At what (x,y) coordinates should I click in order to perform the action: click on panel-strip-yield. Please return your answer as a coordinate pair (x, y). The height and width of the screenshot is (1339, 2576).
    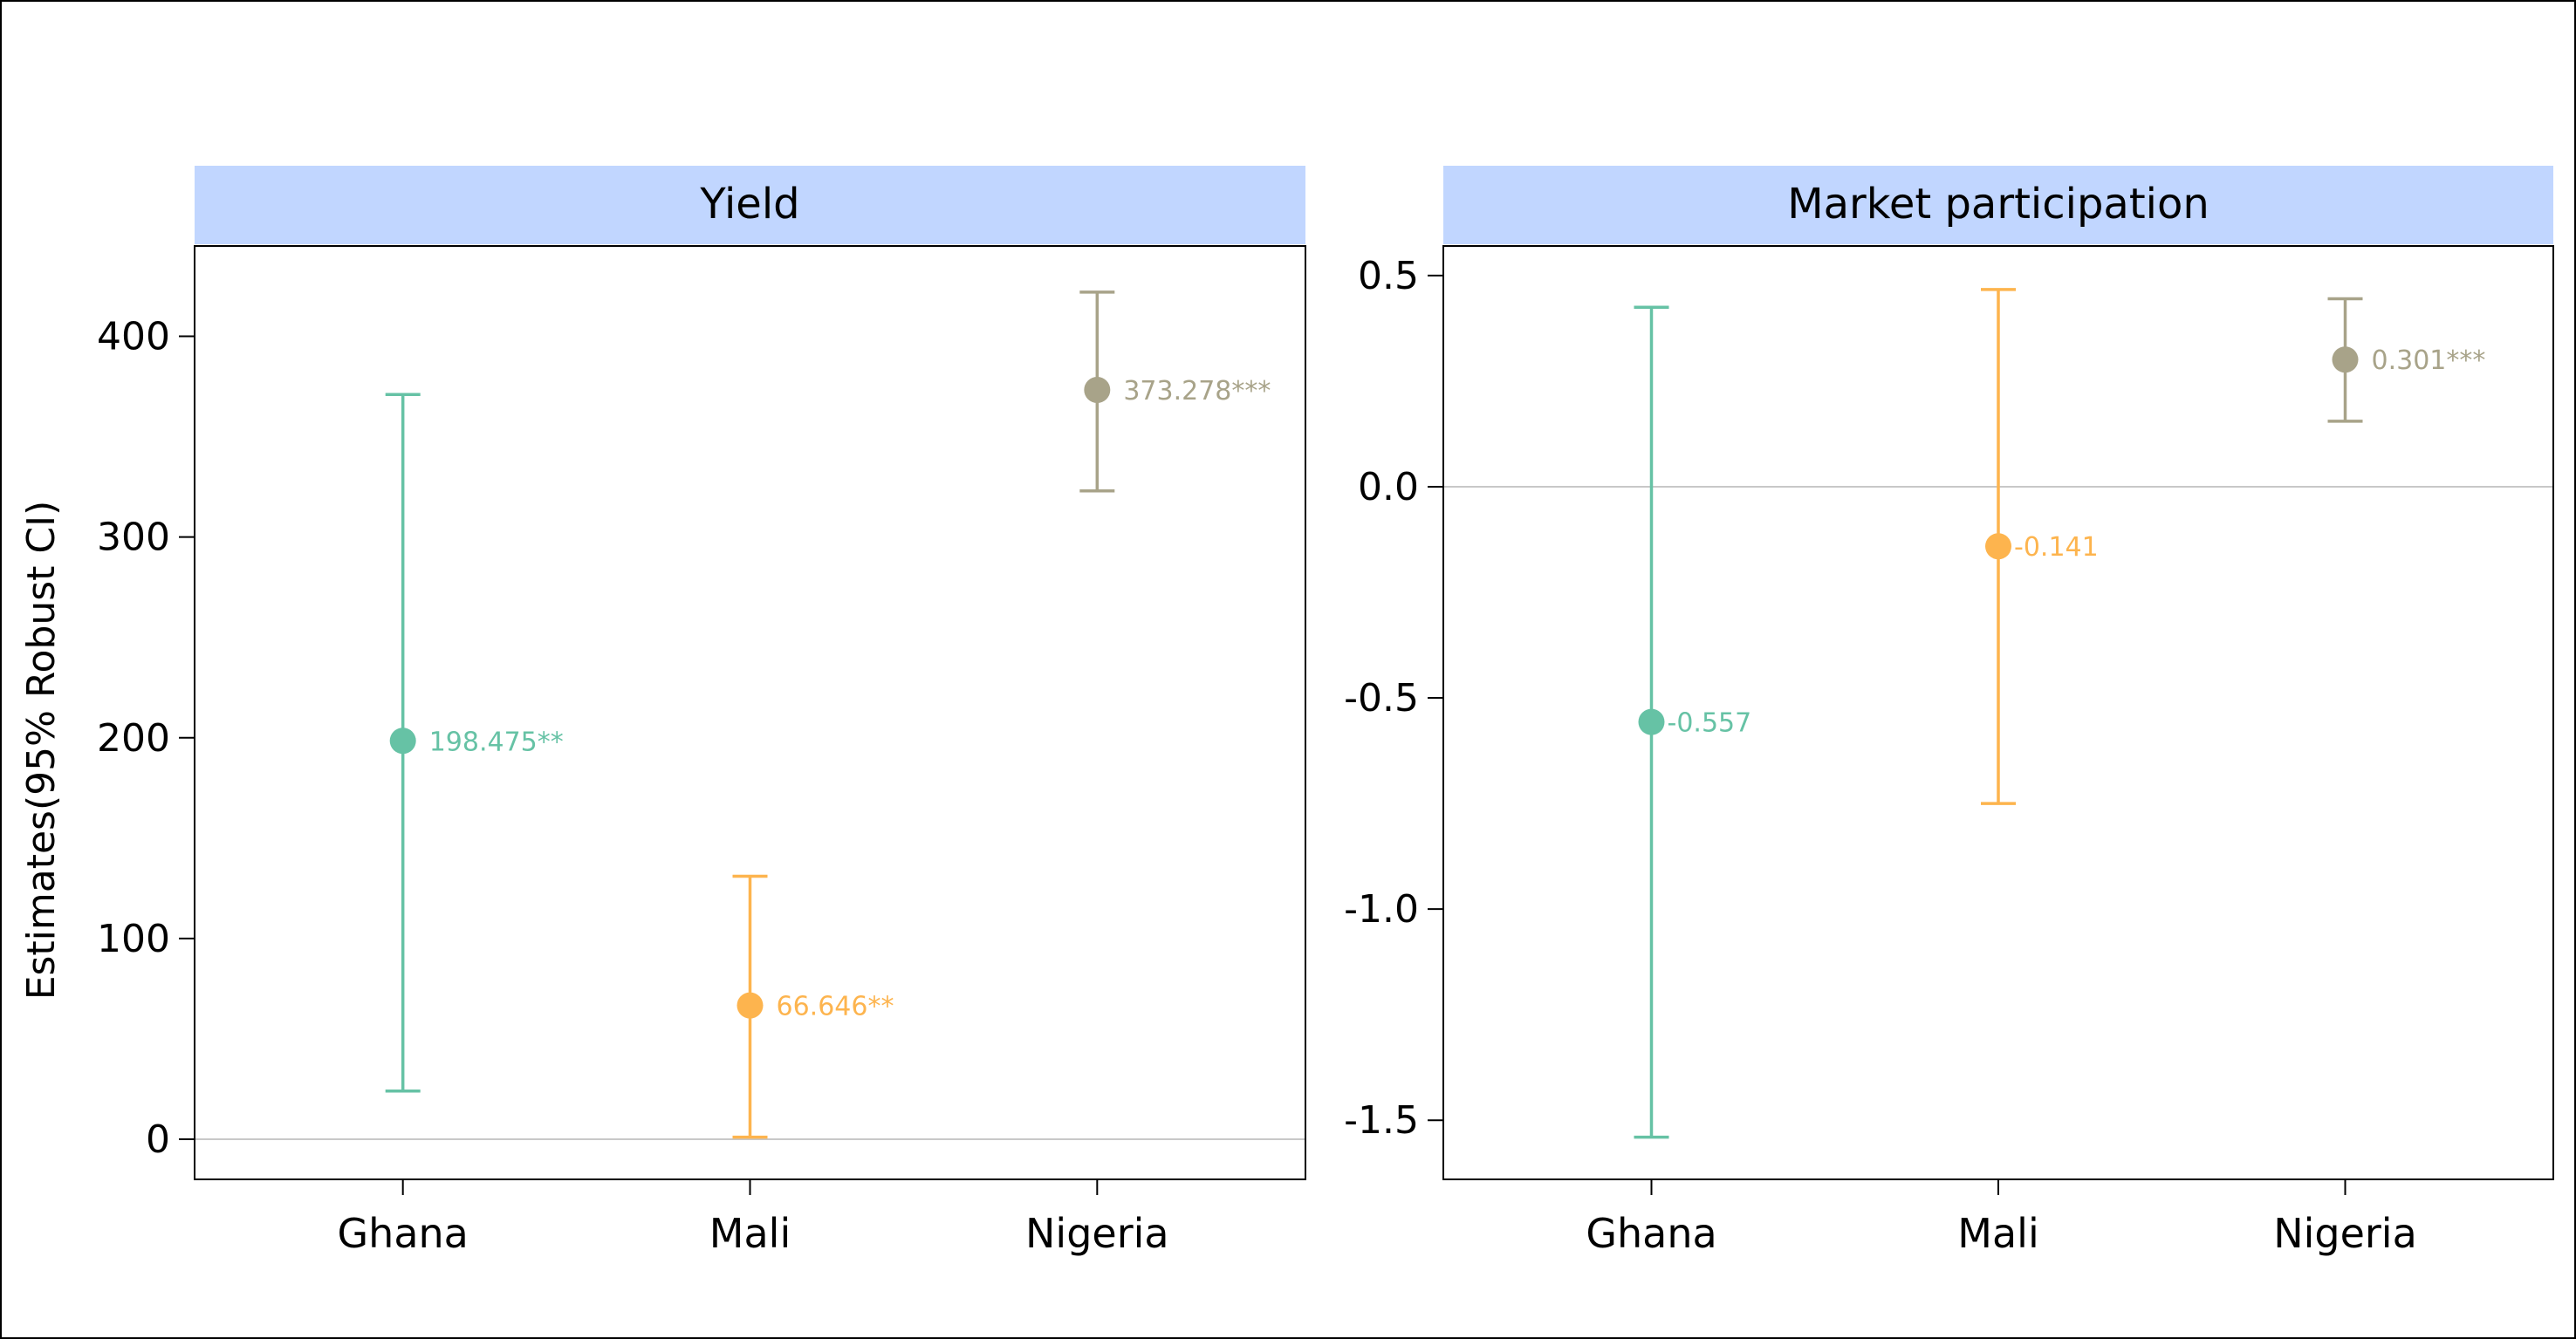
    Looking at the image, I should click on (750, 205).